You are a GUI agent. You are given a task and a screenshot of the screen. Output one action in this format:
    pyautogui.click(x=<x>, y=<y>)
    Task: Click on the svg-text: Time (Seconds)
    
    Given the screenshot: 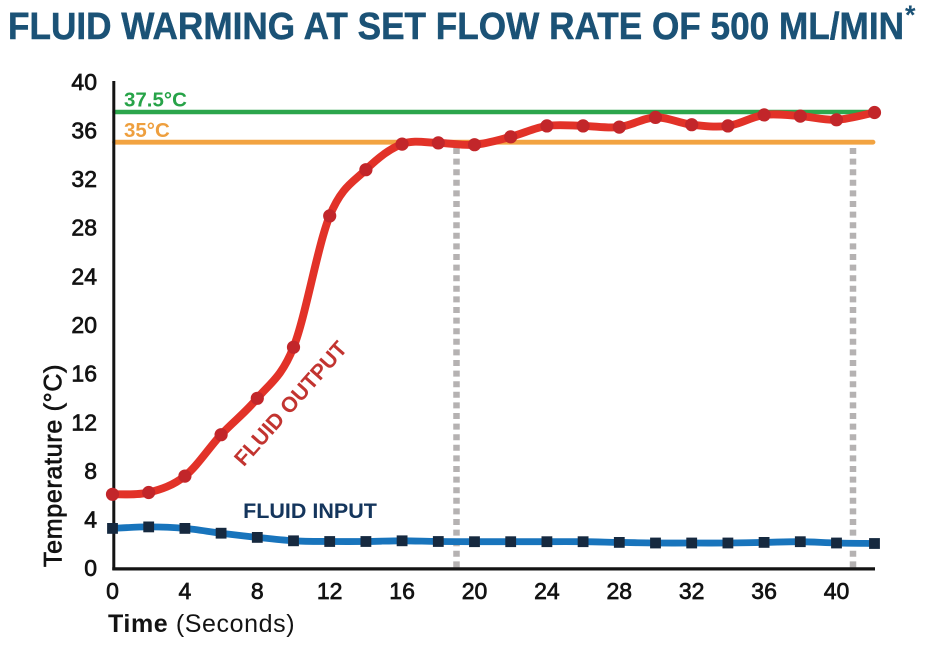 What is the action you would take?
    pyautogui.click(x=201, y=624)
    